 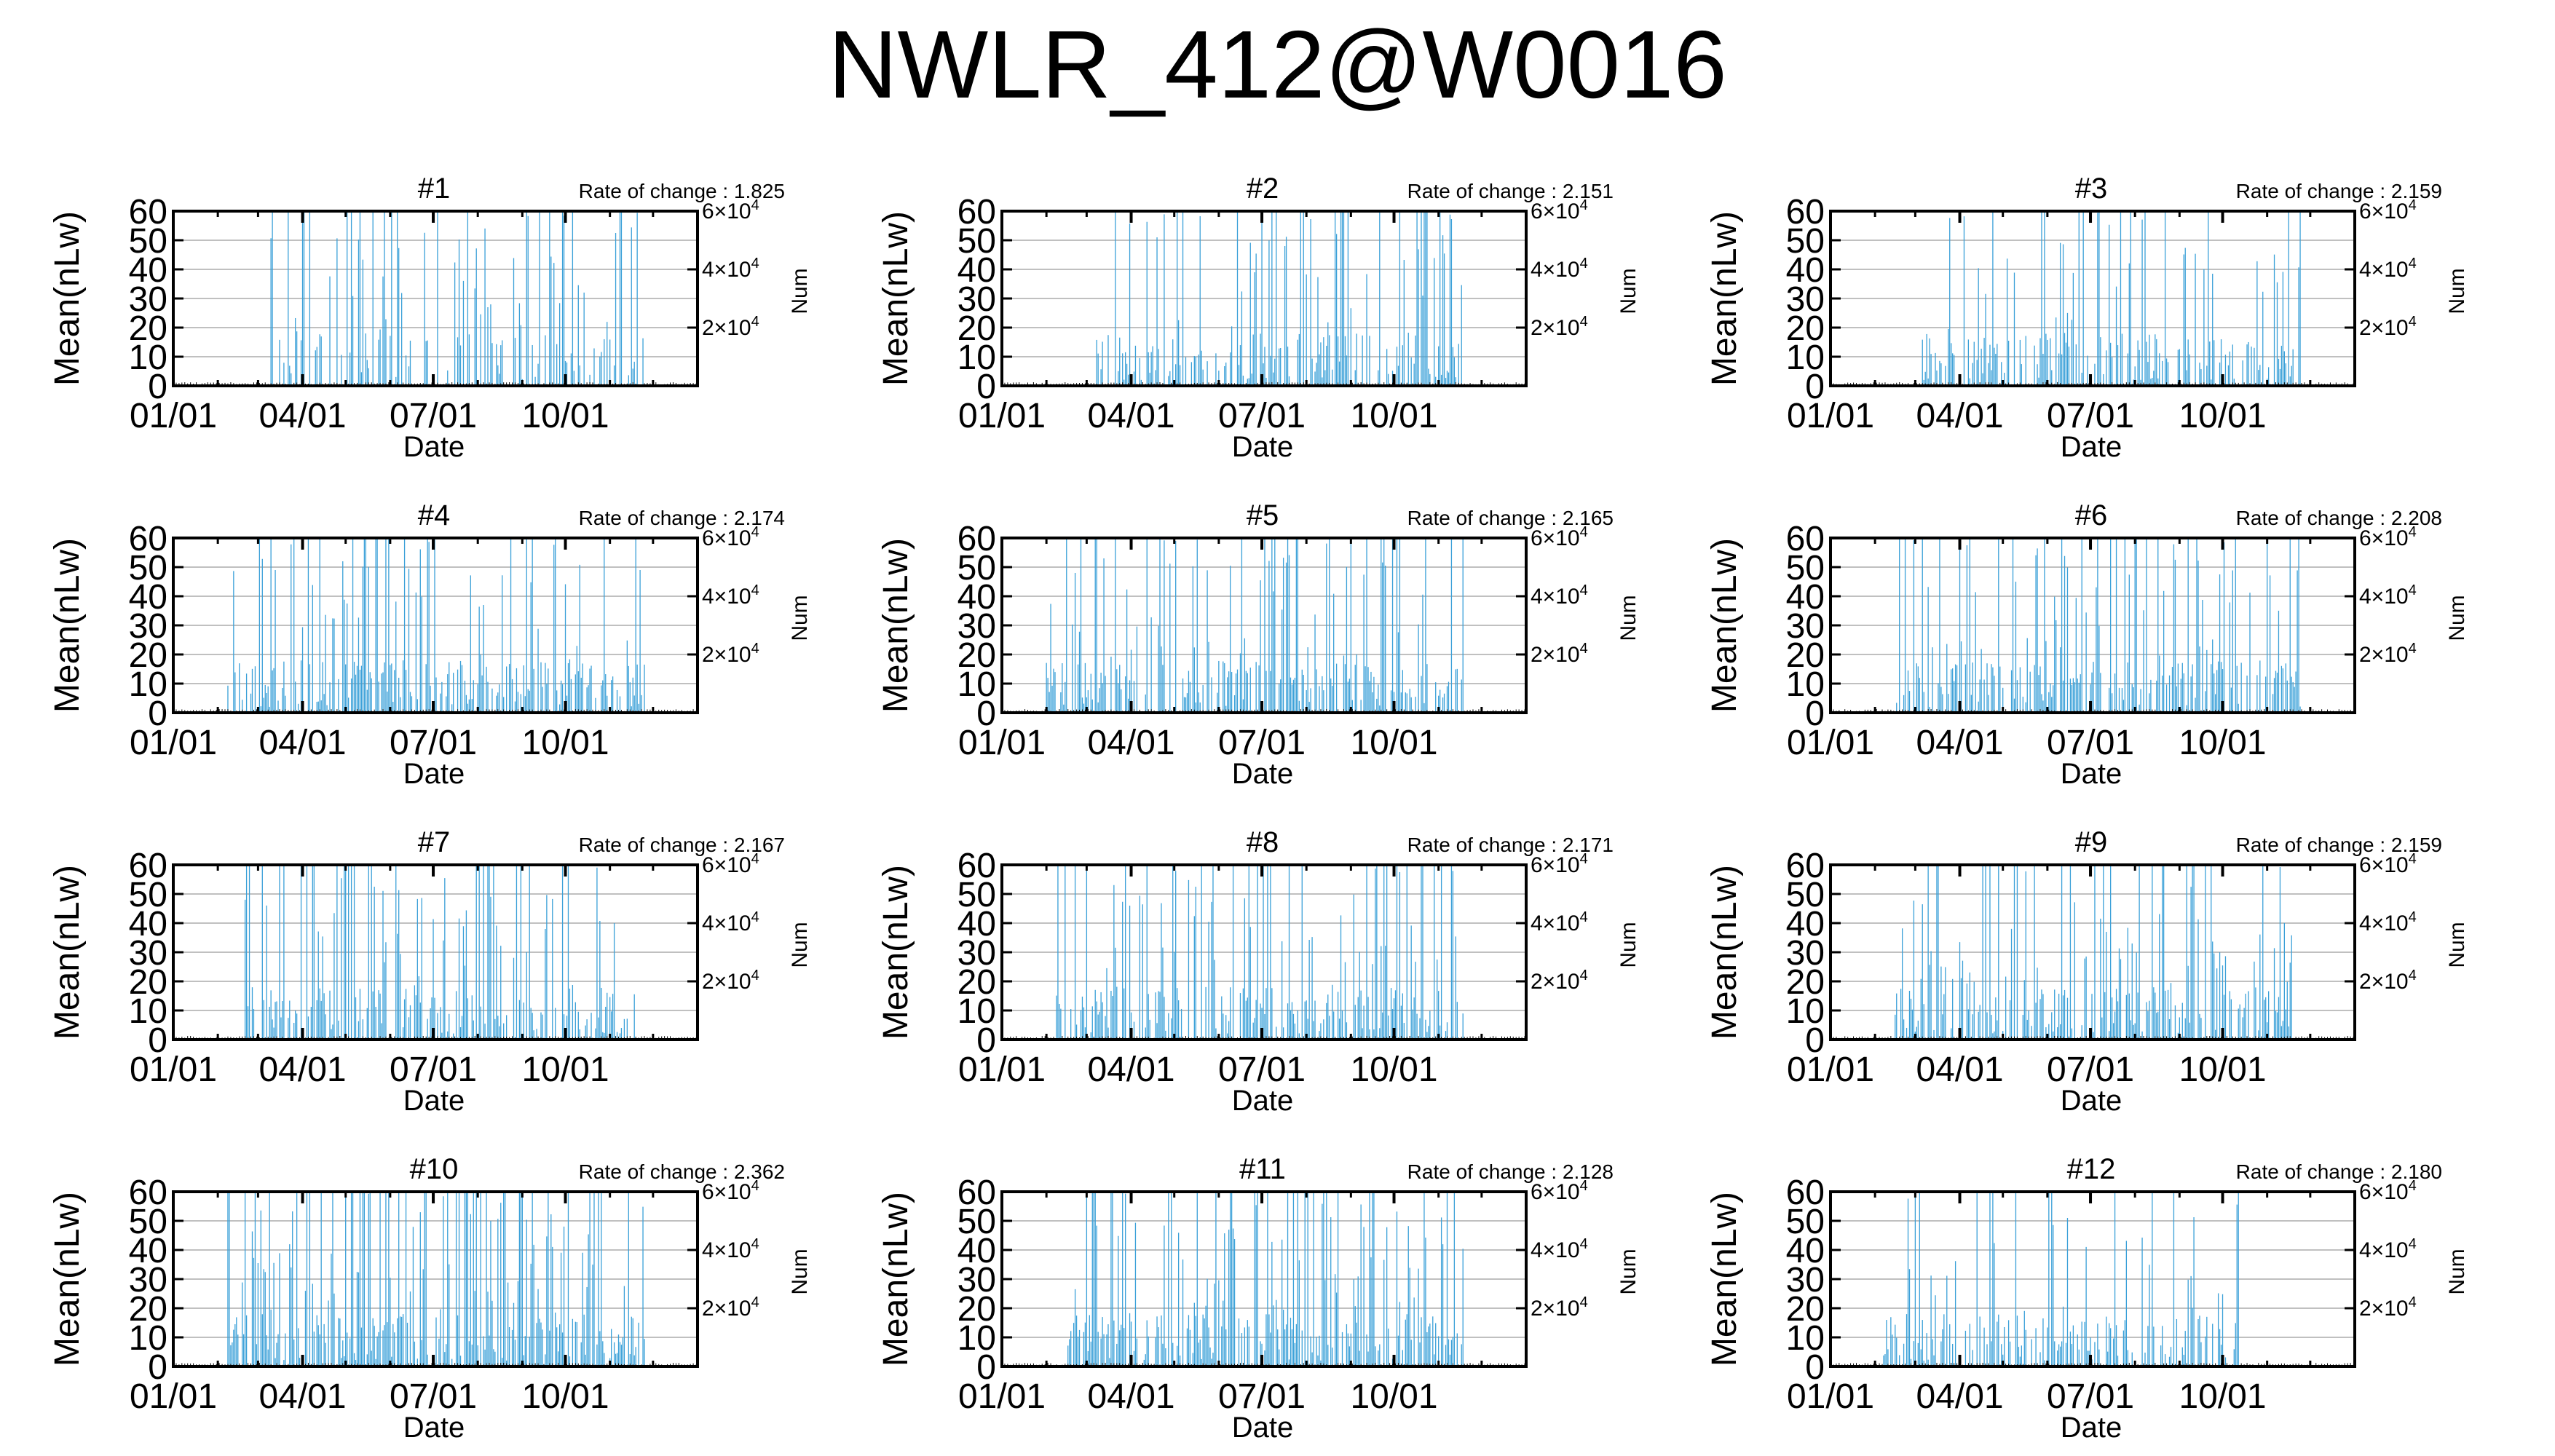 I want to click on rate-of-change-label: Rate of change : 2.174, so click(x=682, y=518).